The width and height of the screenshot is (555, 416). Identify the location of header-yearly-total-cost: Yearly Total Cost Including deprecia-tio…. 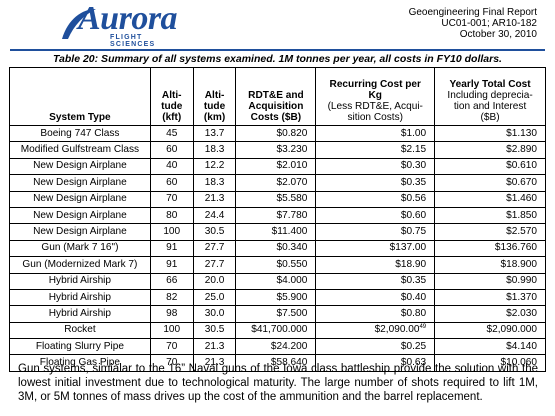
(490, 96).